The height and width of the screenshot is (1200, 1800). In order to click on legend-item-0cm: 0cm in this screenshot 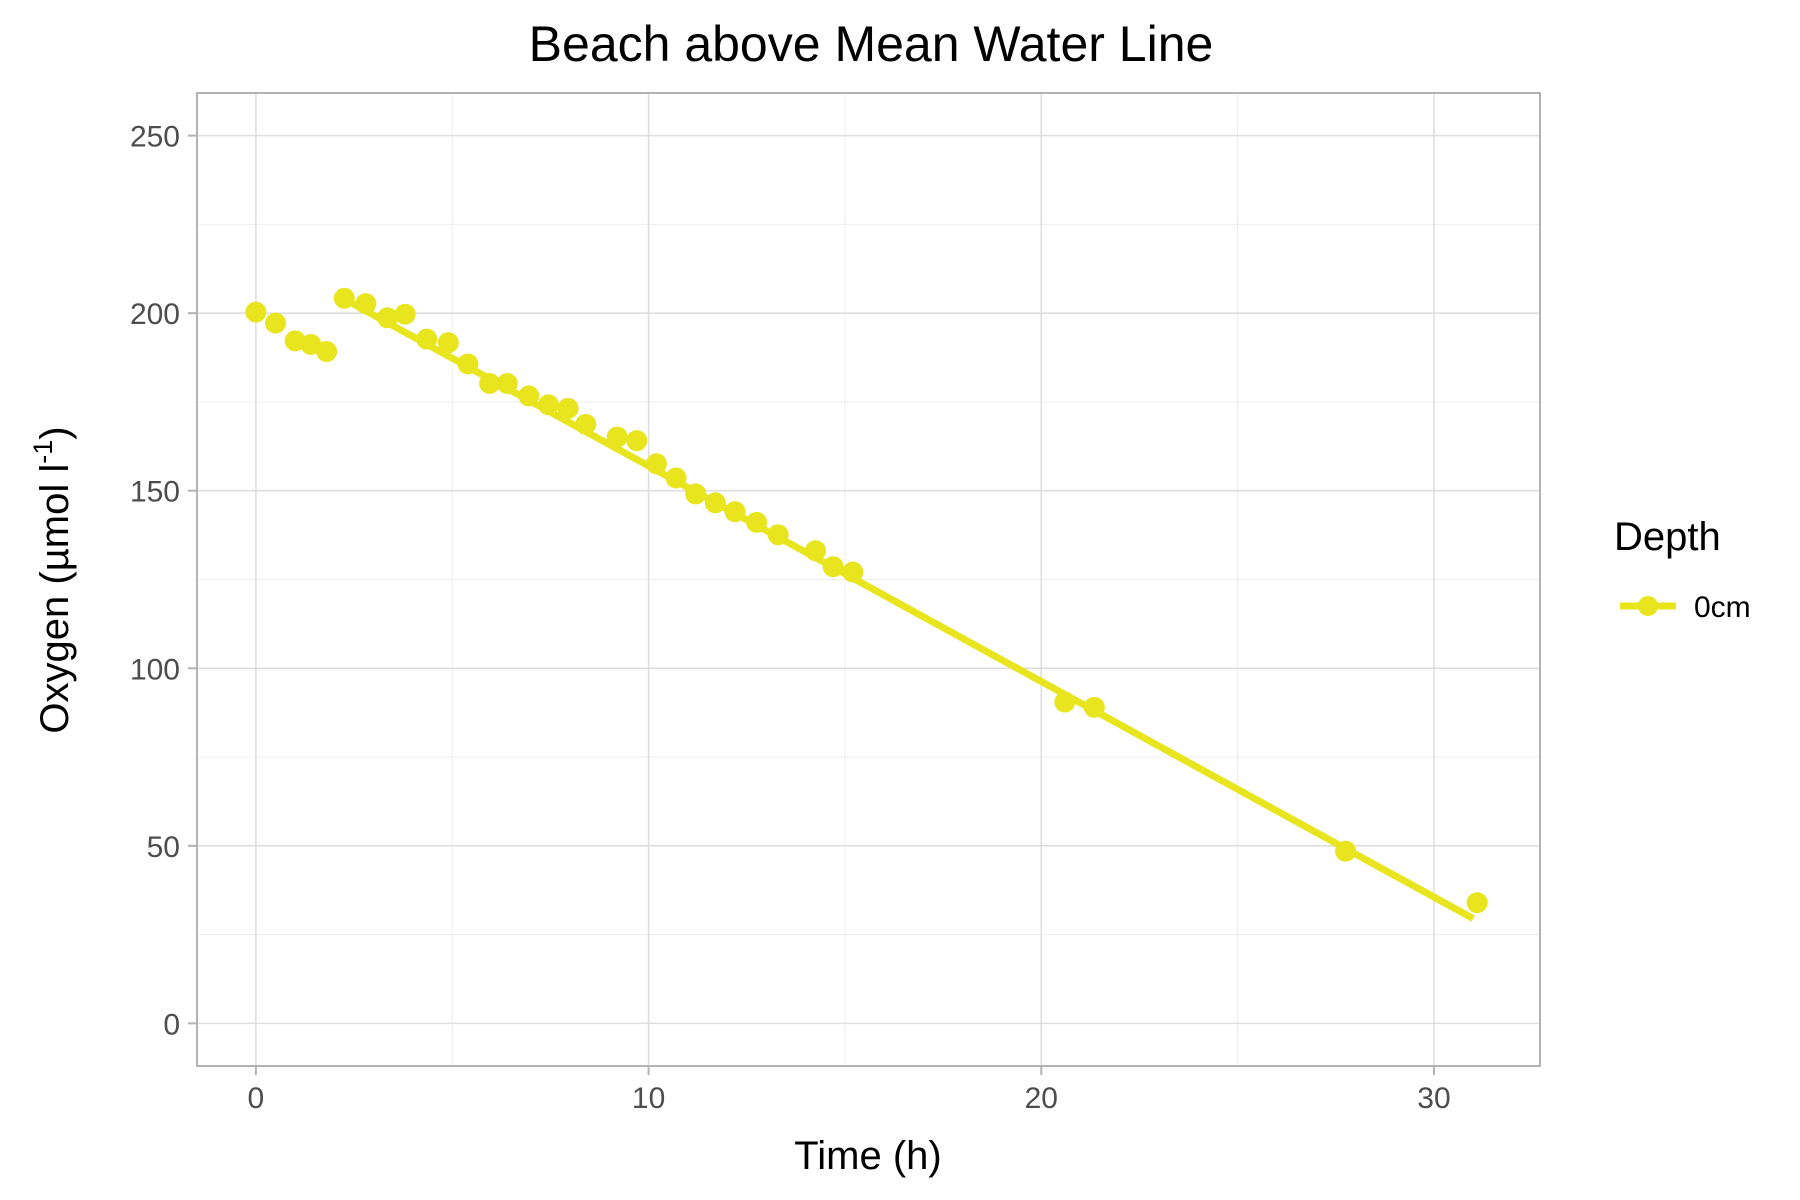, I will do `click(1685, 607)`.